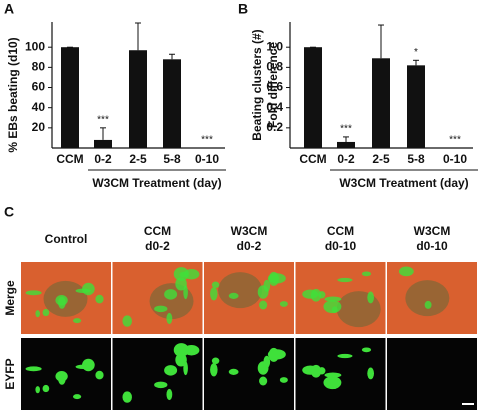 This screenshot has height=417, width=480. Describe the element at coordinates (39, 107) in the screenshot. I see `y-tick-label: 40` at that location.